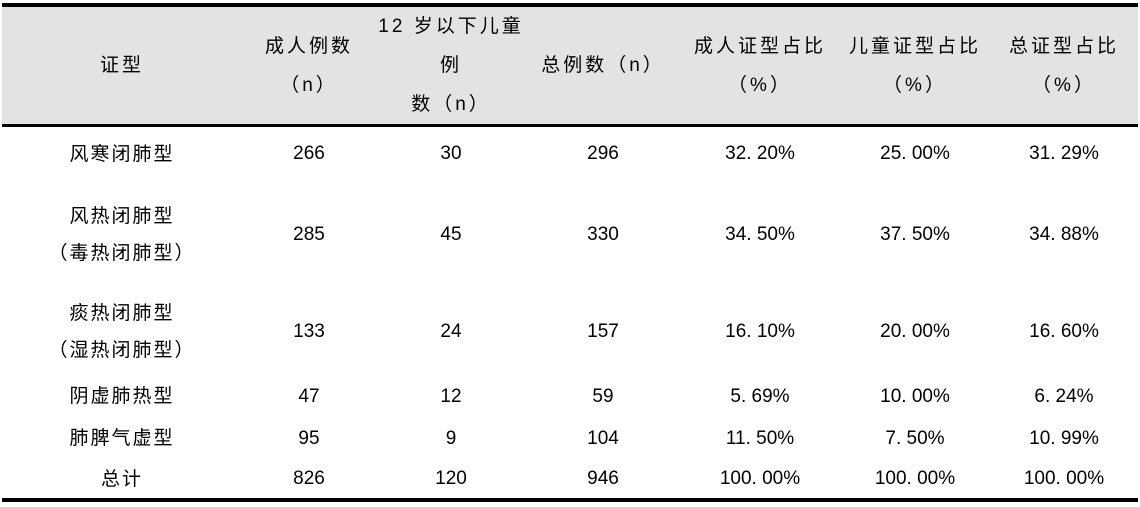 The width and height of the screenshot is (1140, 507). I want to click on cell-adult-count: 266, so click(309, 154).